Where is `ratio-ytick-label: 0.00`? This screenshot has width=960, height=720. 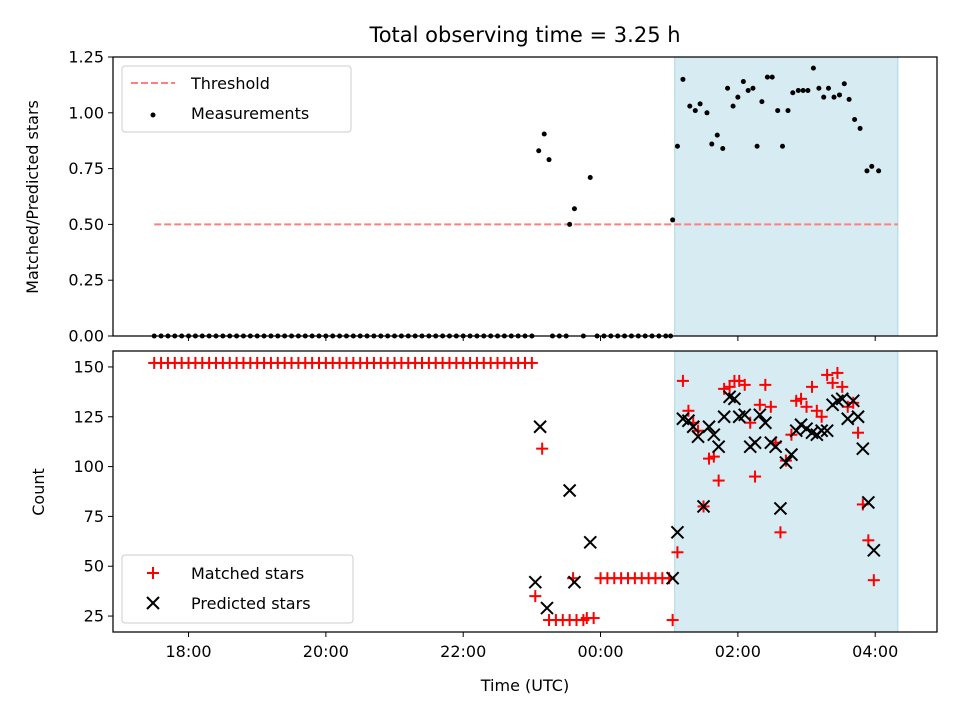
ratio-ytick-label: 0.00 is located at coordinates (86, 336).